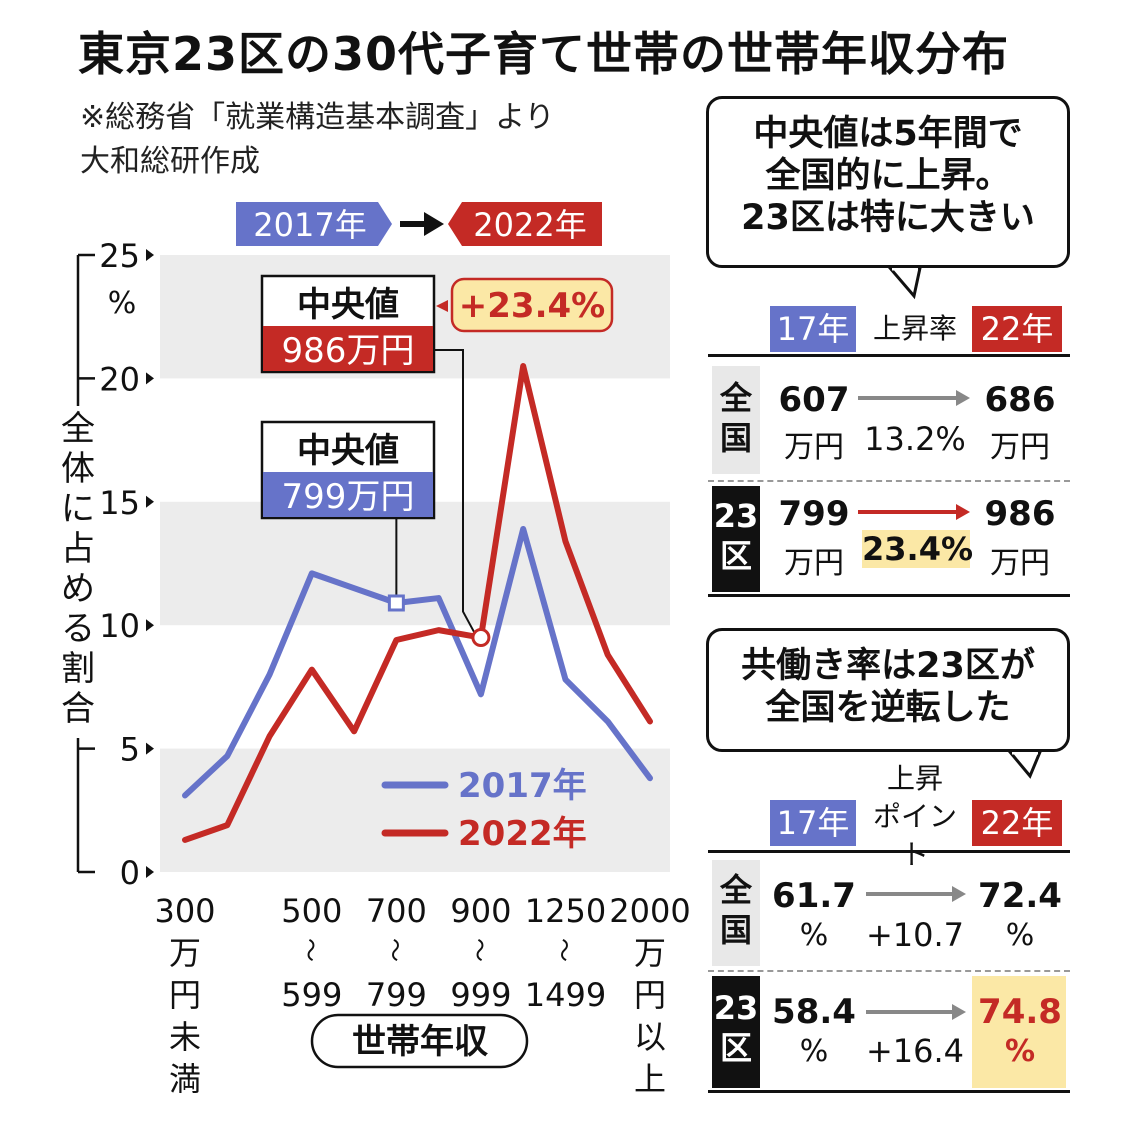 The height and width of the screenshot is (1125, 1125). Describe the element at coordinates (1020, 447) in the screenshot. I see `unit-to: 万円` at that location.